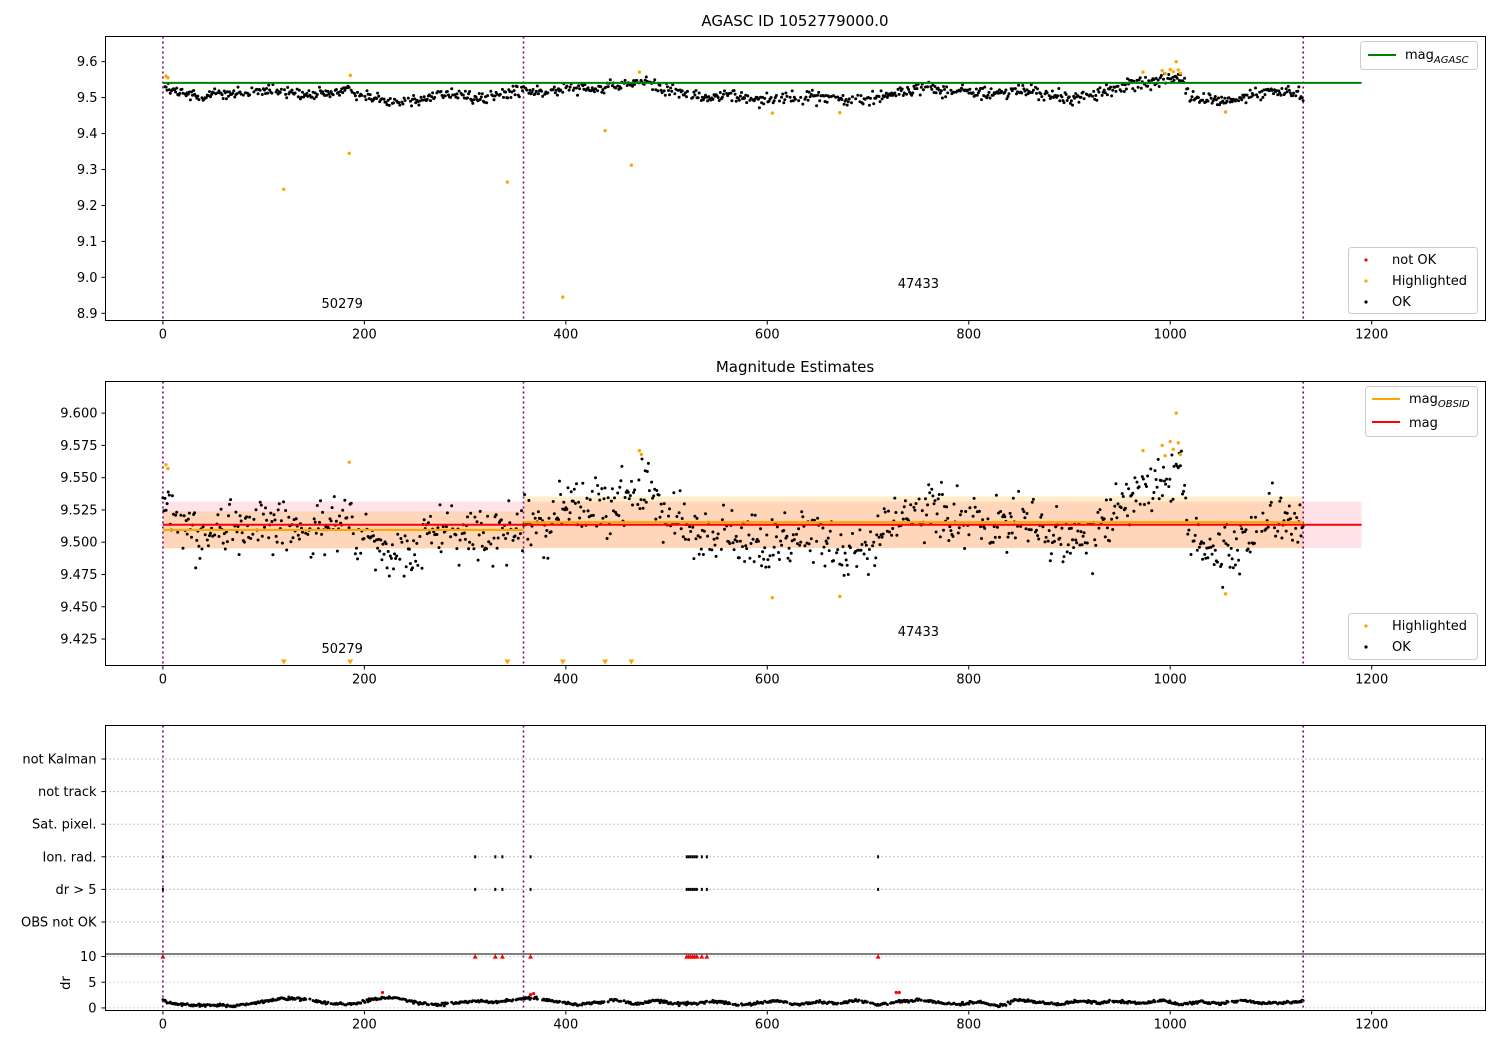  Describe the element at coordinates (92, 983) in the screenshot. I see `dr-tick-label: 5` at that location.